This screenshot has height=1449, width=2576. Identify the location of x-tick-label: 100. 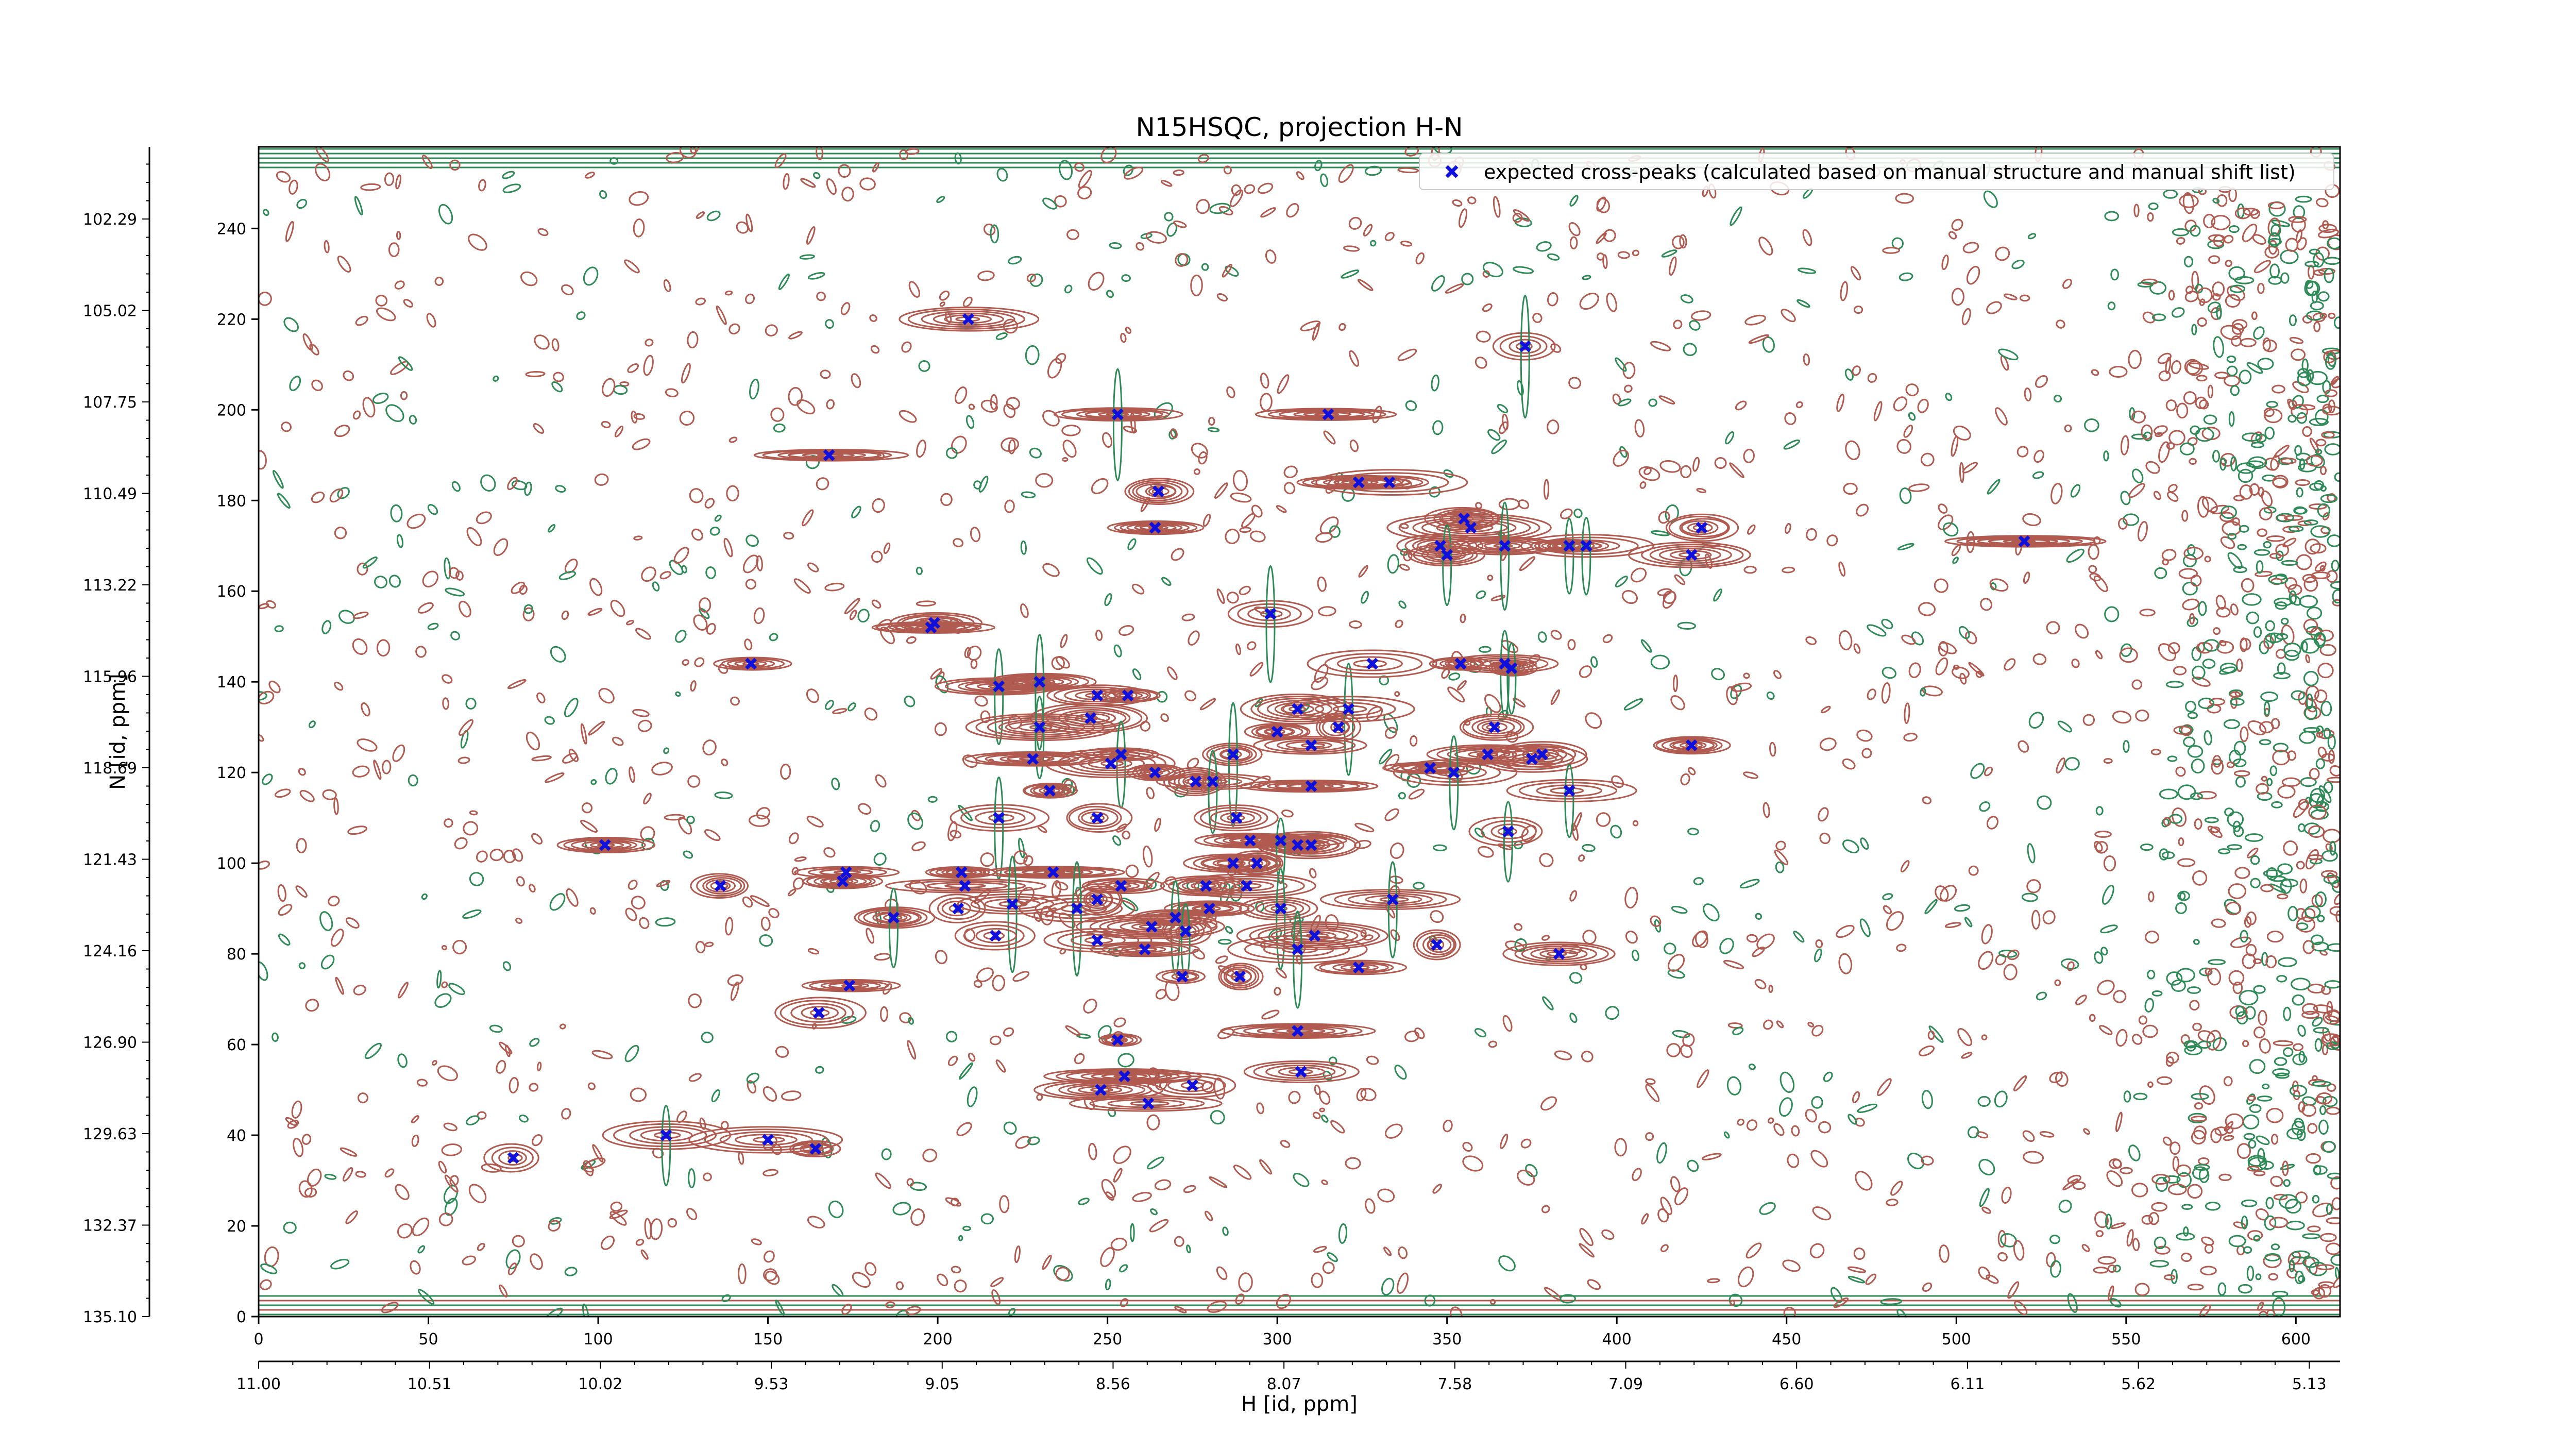
(598, 1339).